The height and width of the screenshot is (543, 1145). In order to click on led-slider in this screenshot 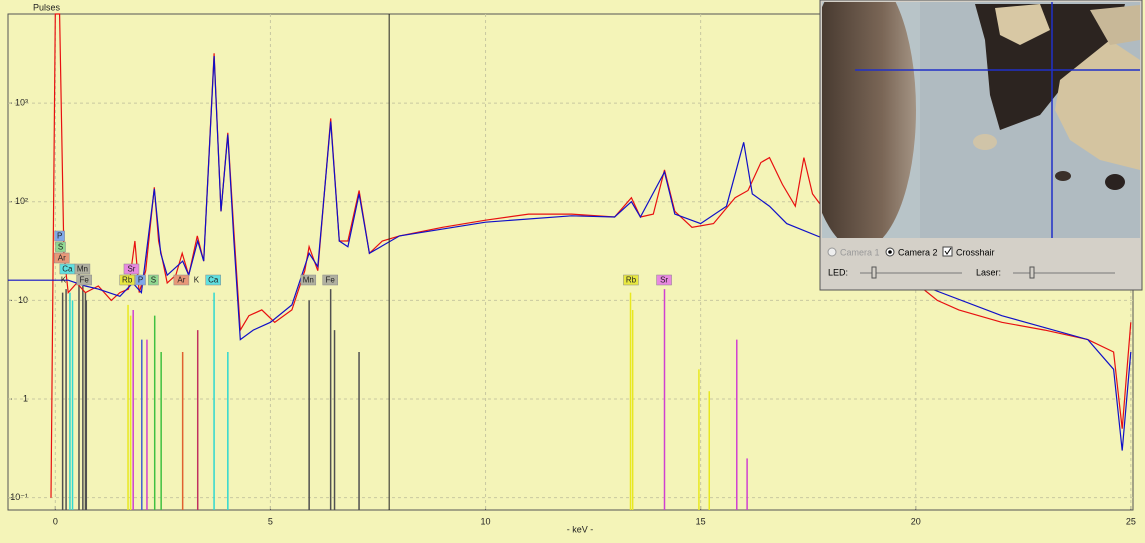, I will do `click(911, 272)`.